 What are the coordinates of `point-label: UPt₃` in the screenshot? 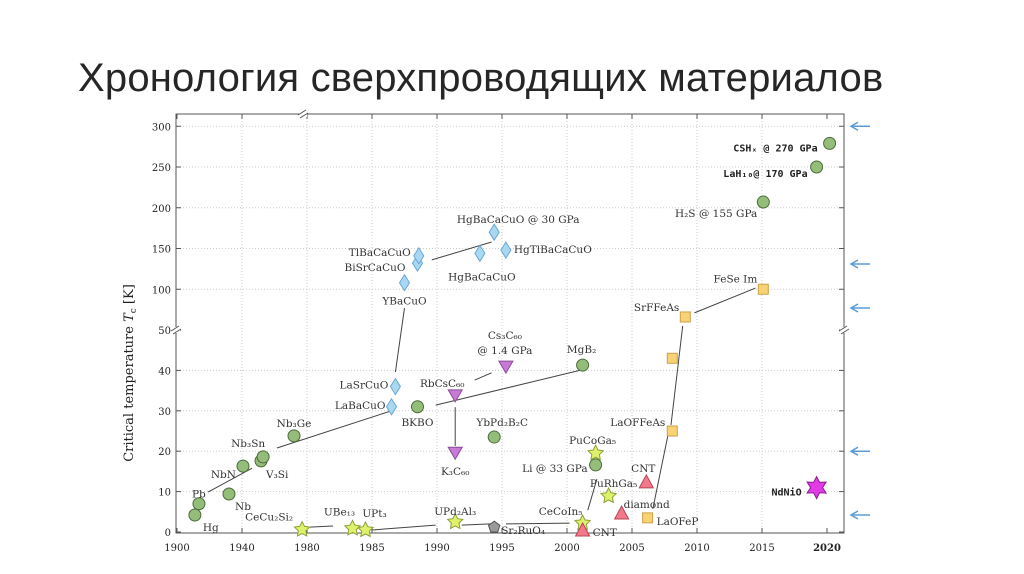 It's located at (374, 514).